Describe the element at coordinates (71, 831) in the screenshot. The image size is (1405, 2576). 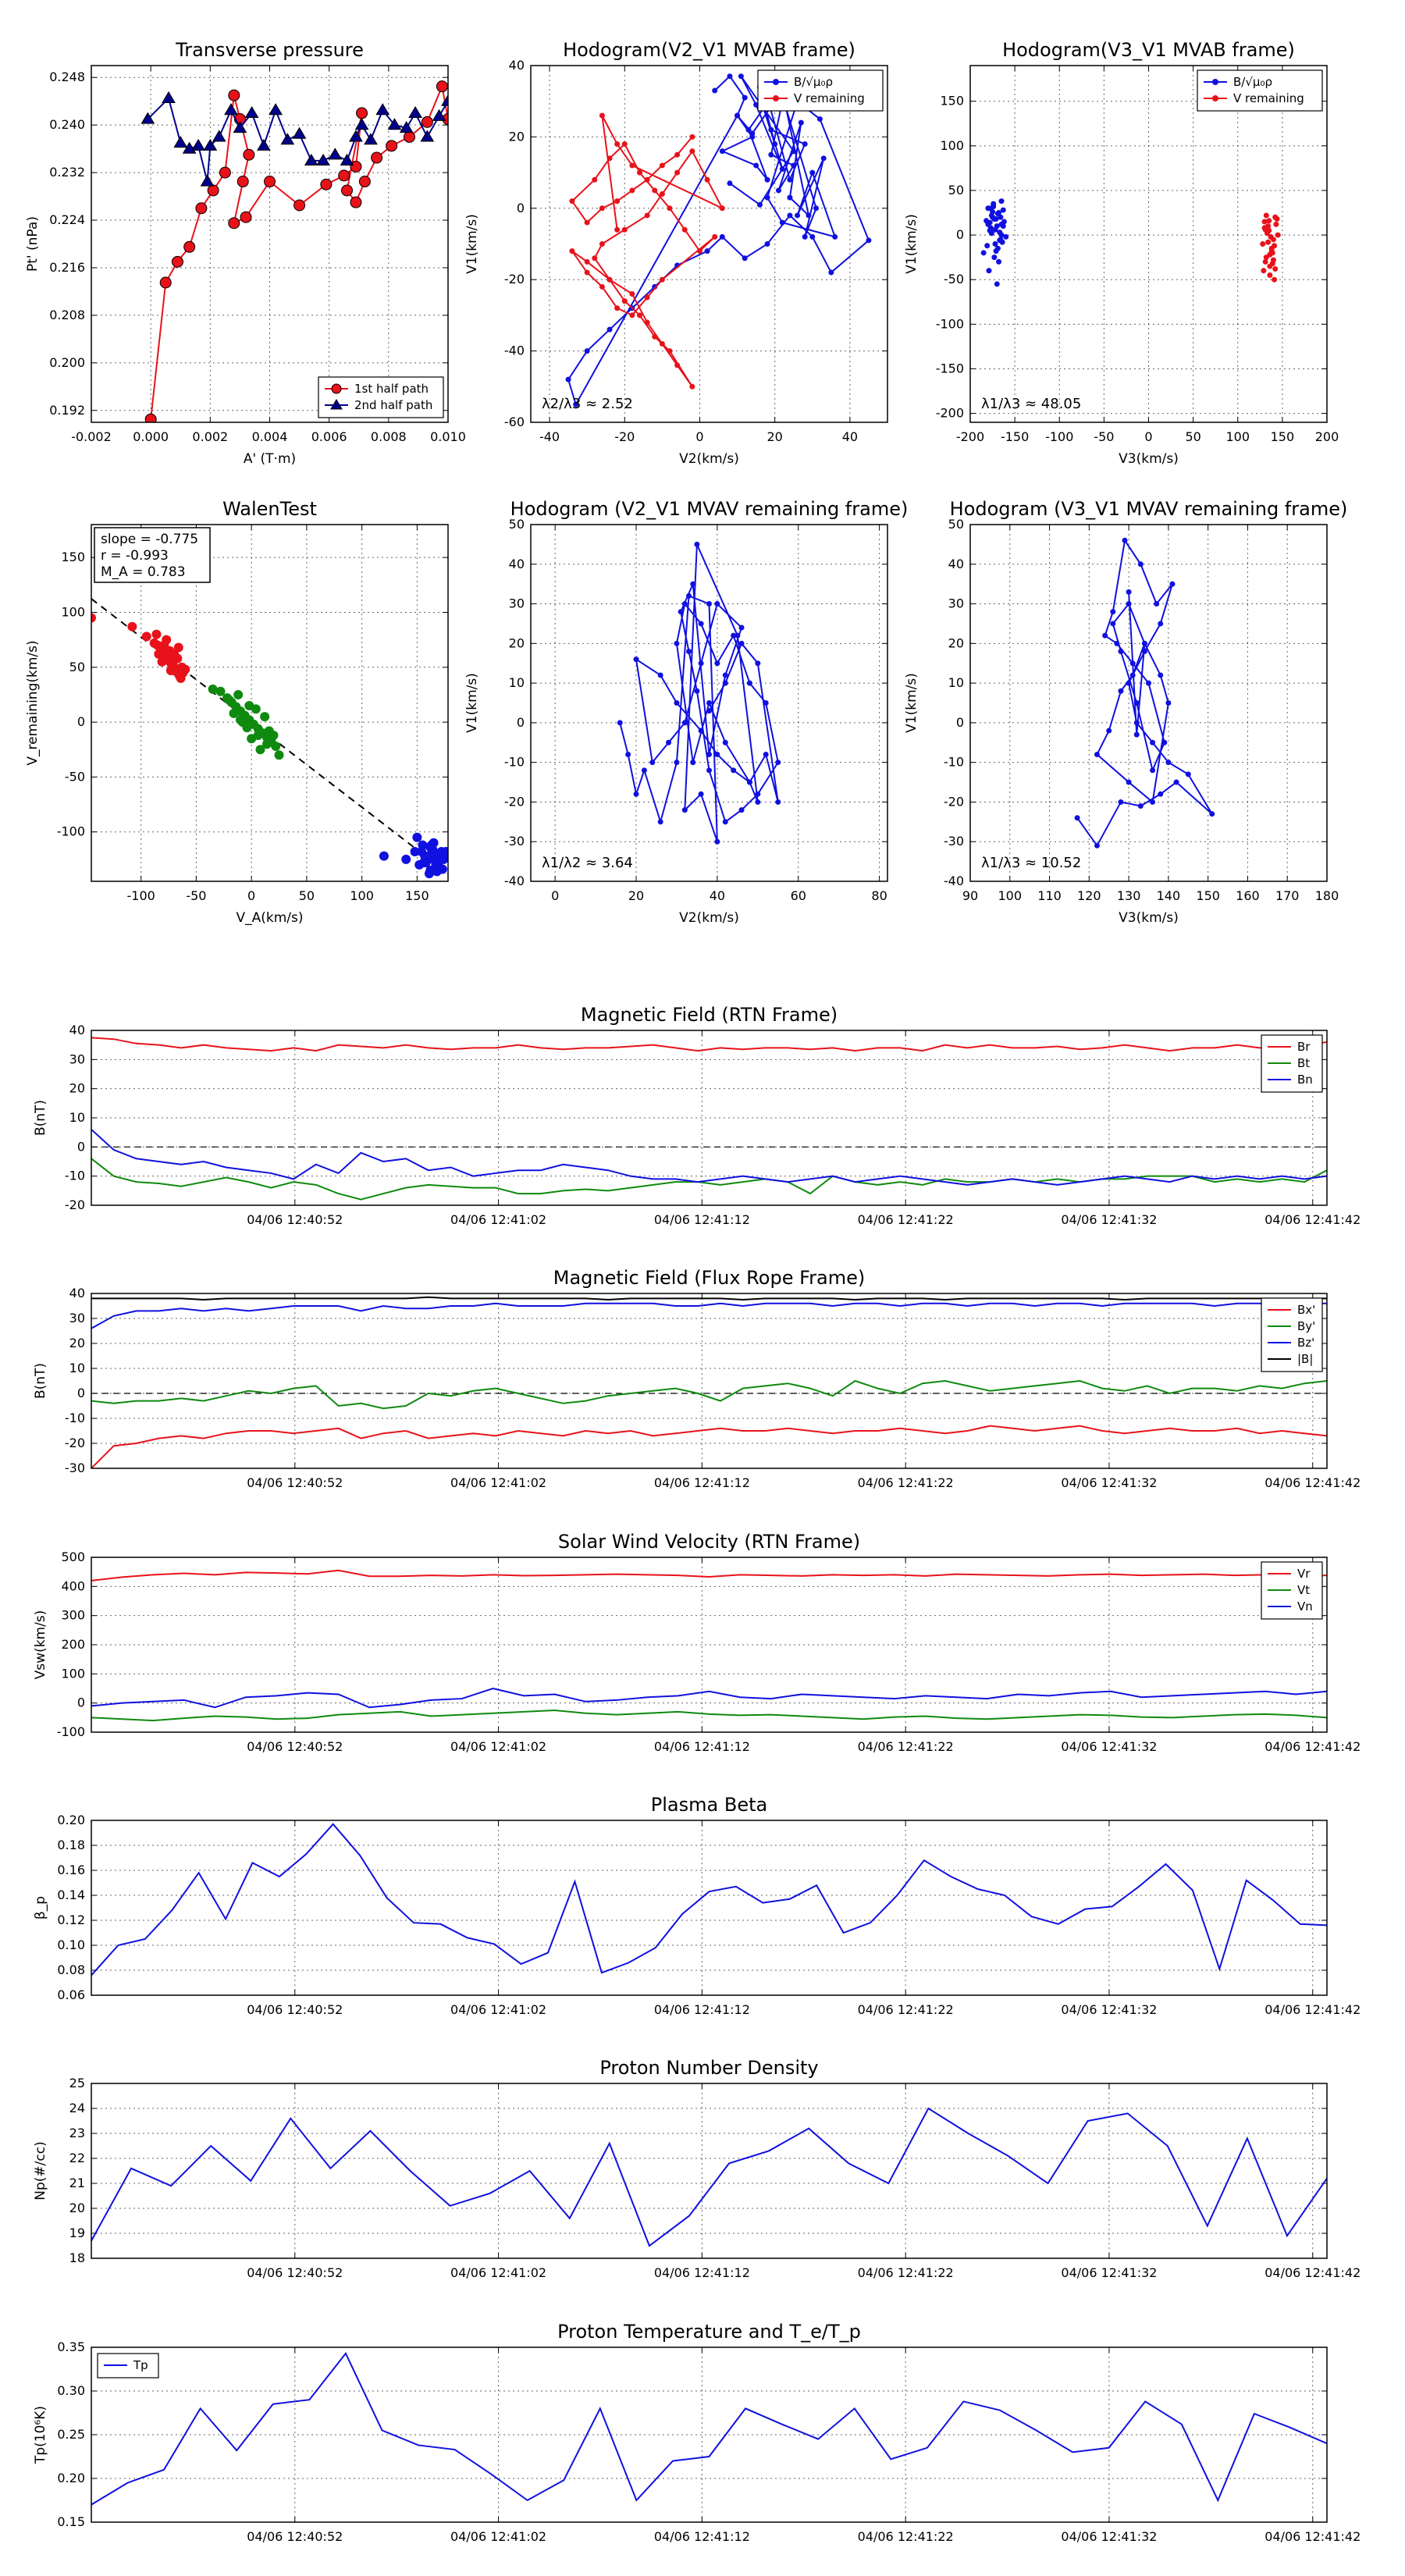
I see `y-tick-label: -100` at that location.